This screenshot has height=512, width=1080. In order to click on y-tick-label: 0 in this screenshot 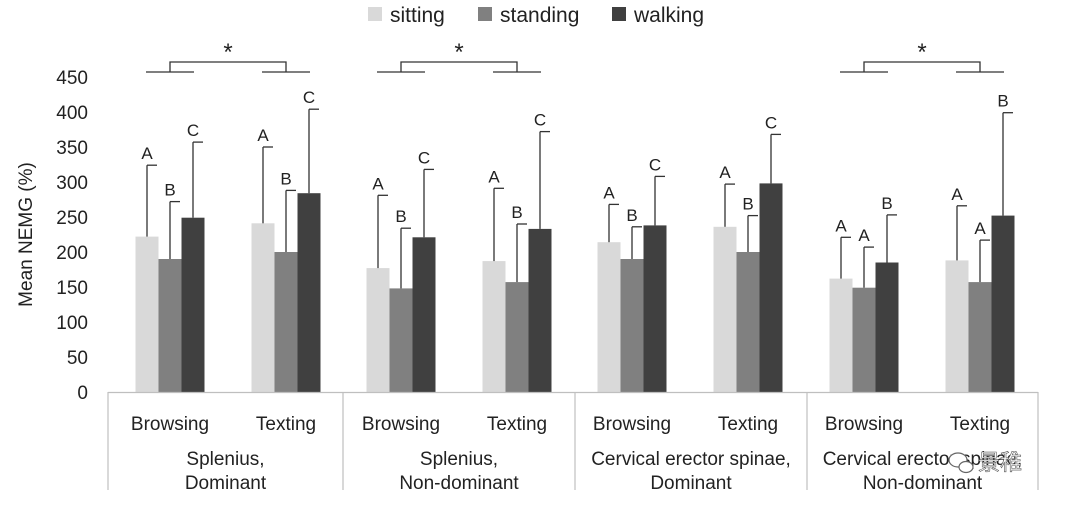, I will do `click(82, 393)`.